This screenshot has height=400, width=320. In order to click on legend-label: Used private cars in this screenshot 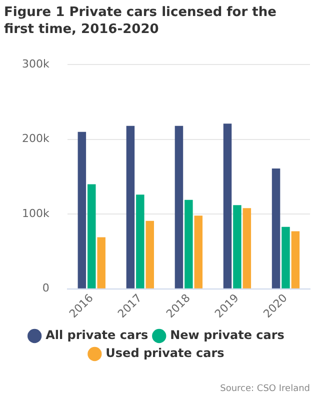, I will do `click(165, 353)`.